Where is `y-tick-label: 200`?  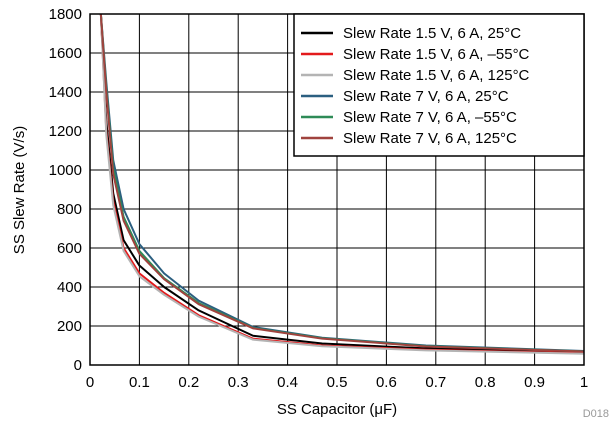
y-tick-label: 200 is located at coordinates (69, 326).